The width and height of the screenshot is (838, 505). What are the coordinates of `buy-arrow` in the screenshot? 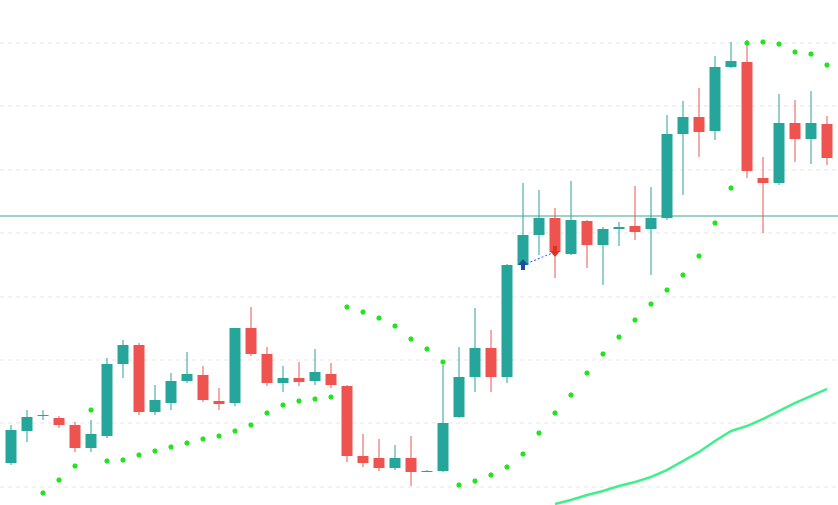 It's located at (523, 264).